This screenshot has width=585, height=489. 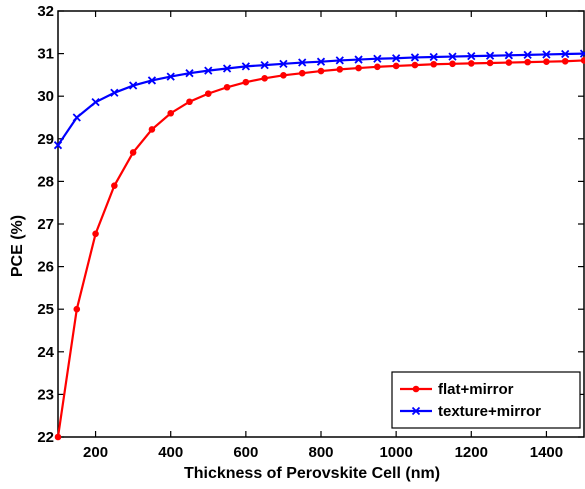 I want to click on legend-box, so click(x=486, y=400).